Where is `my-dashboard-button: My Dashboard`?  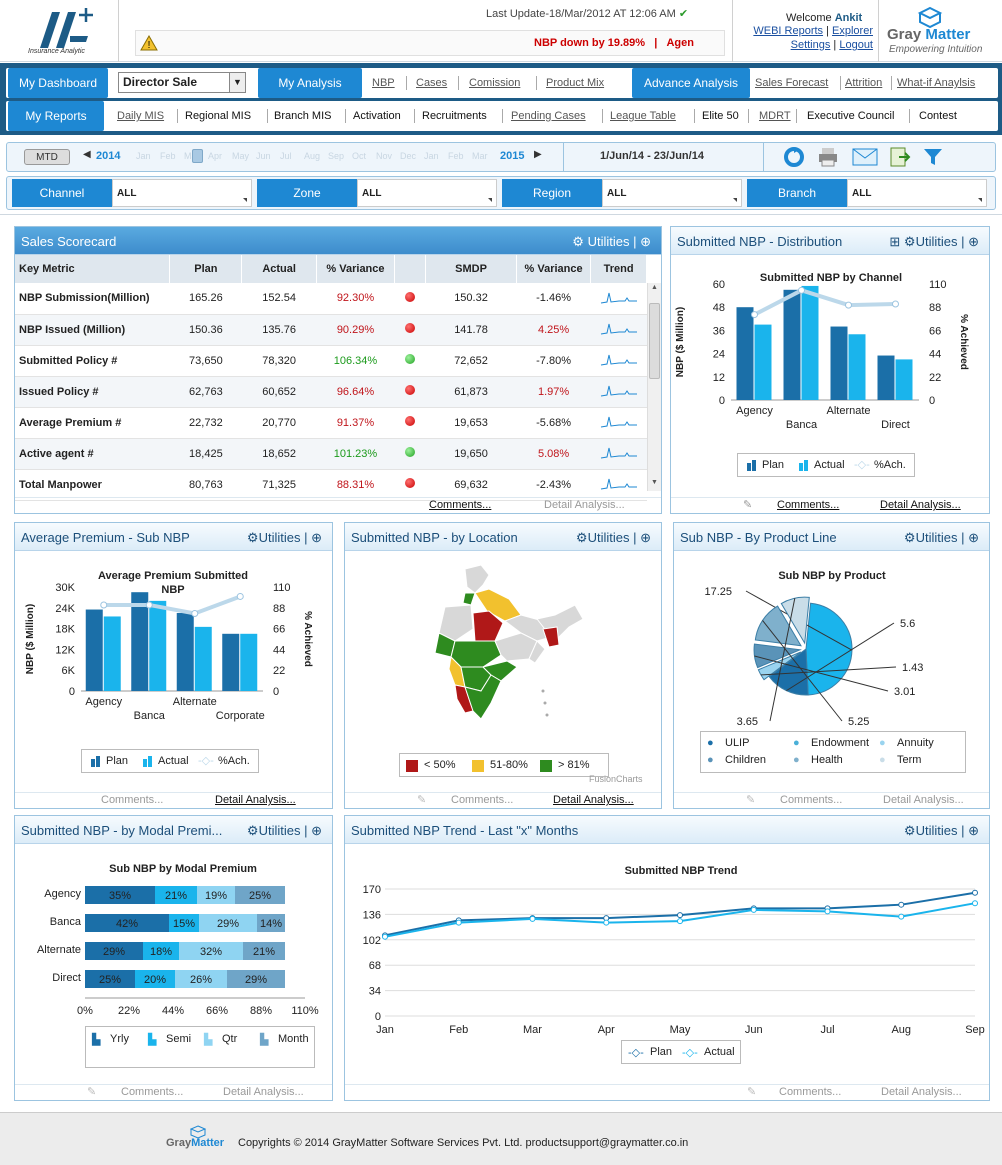 my-dashboard-button: My Dashboard is located at coordinates (58, 83).